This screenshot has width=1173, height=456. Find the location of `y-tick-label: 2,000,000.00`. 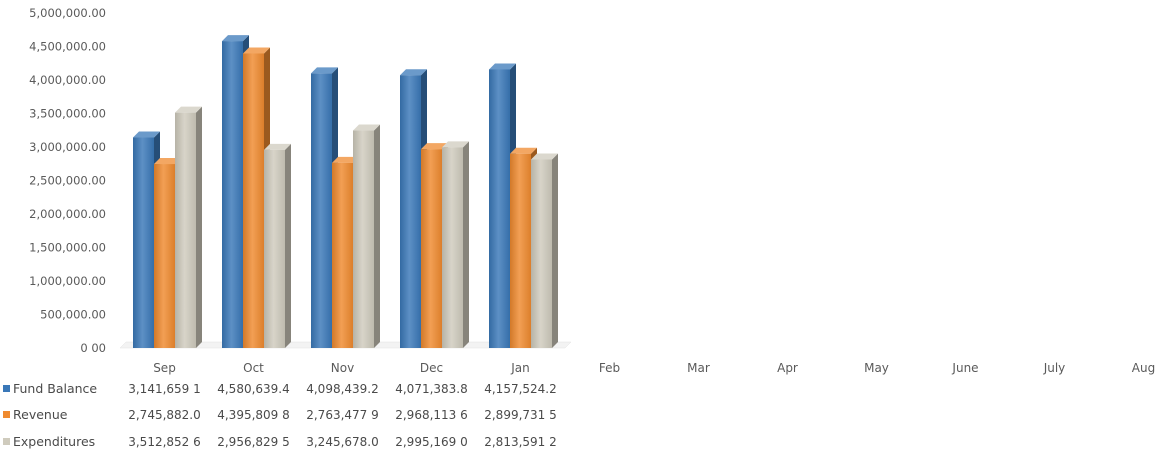

y-tick-label: 2,000,000.00 is located at coordinates (67, 214).